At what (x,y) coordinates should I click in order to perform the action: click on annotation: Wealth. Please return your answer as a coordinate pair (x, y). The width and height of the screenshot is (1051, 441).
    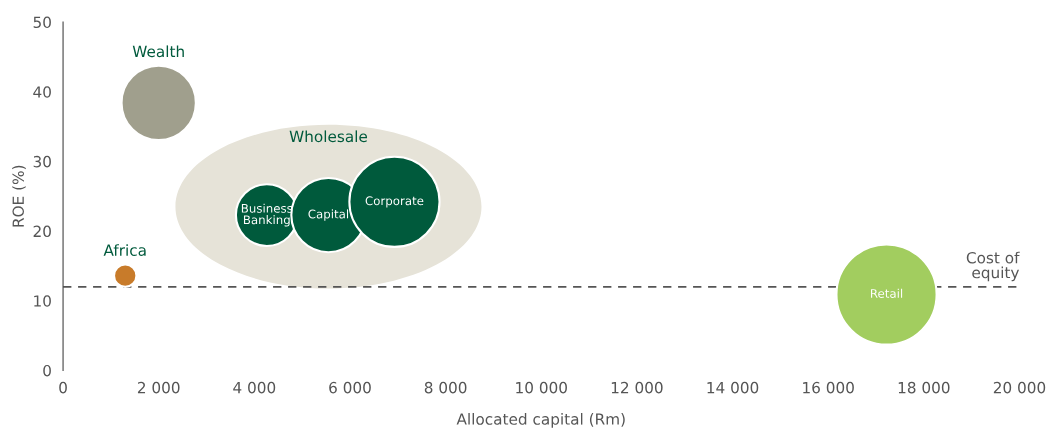
    Looking at the image, I should click on (158, 51).